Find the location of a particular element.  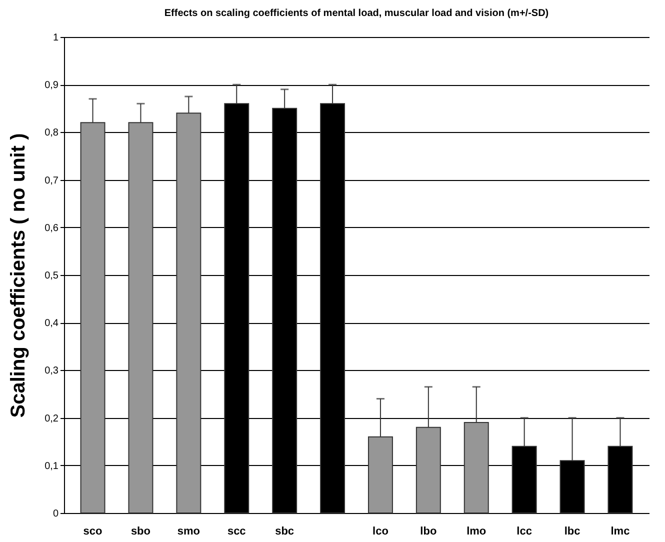

y-tick-label: 0,6 is located at coordinates (51, 228).